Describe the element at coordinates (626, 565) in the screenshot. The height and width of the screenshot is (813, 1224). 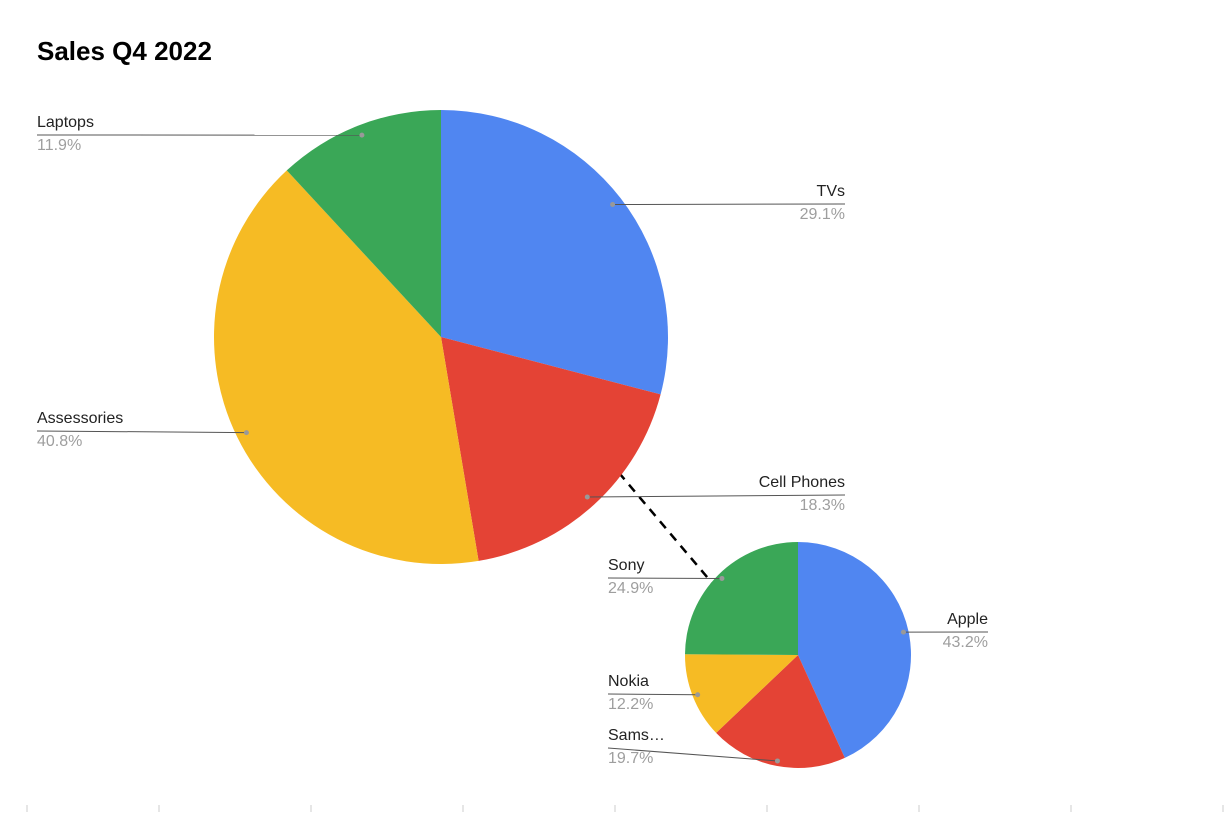
I see `slice-label: Sony` at that location.